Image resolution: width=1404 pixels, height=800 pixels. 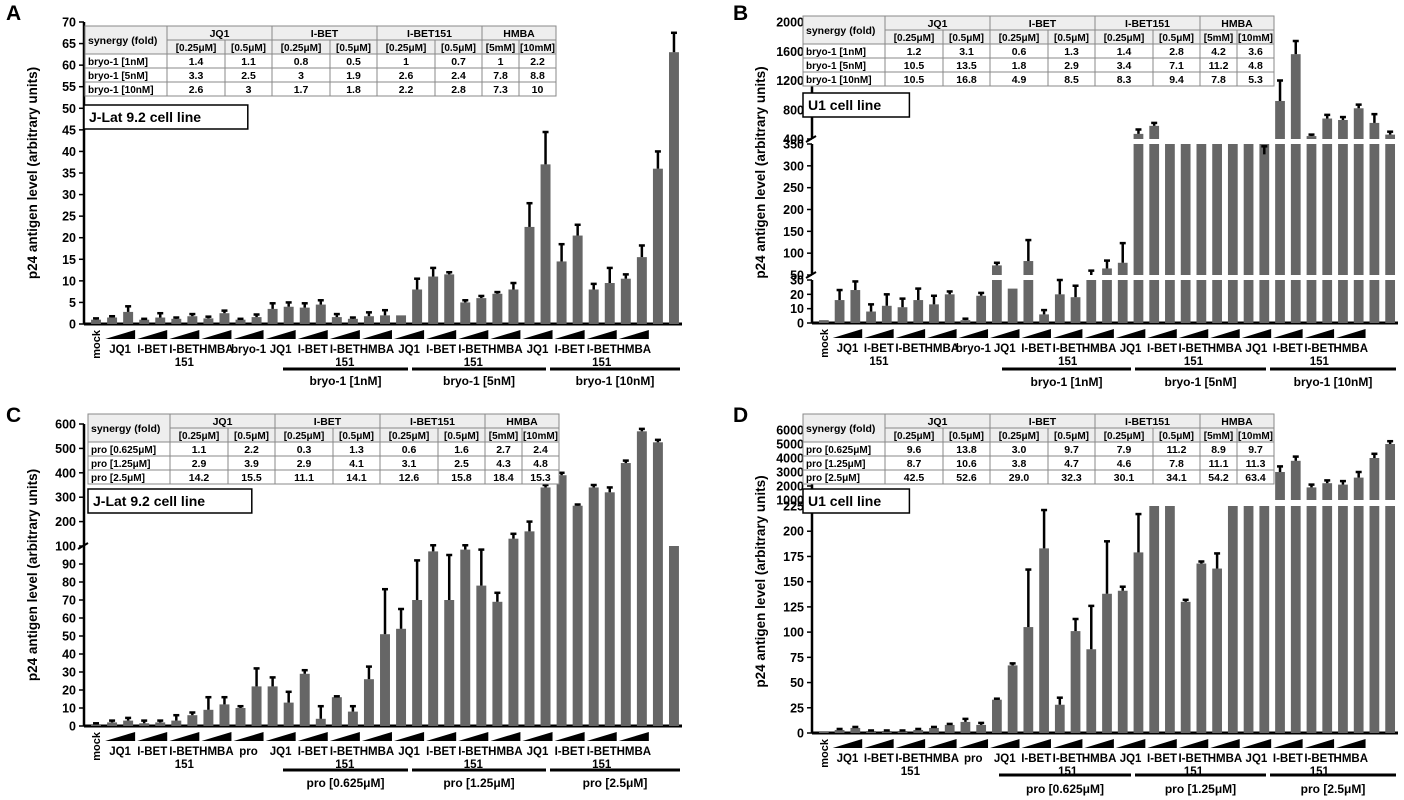 I want to click on panel-letter: C, so click(x=13, y=415).